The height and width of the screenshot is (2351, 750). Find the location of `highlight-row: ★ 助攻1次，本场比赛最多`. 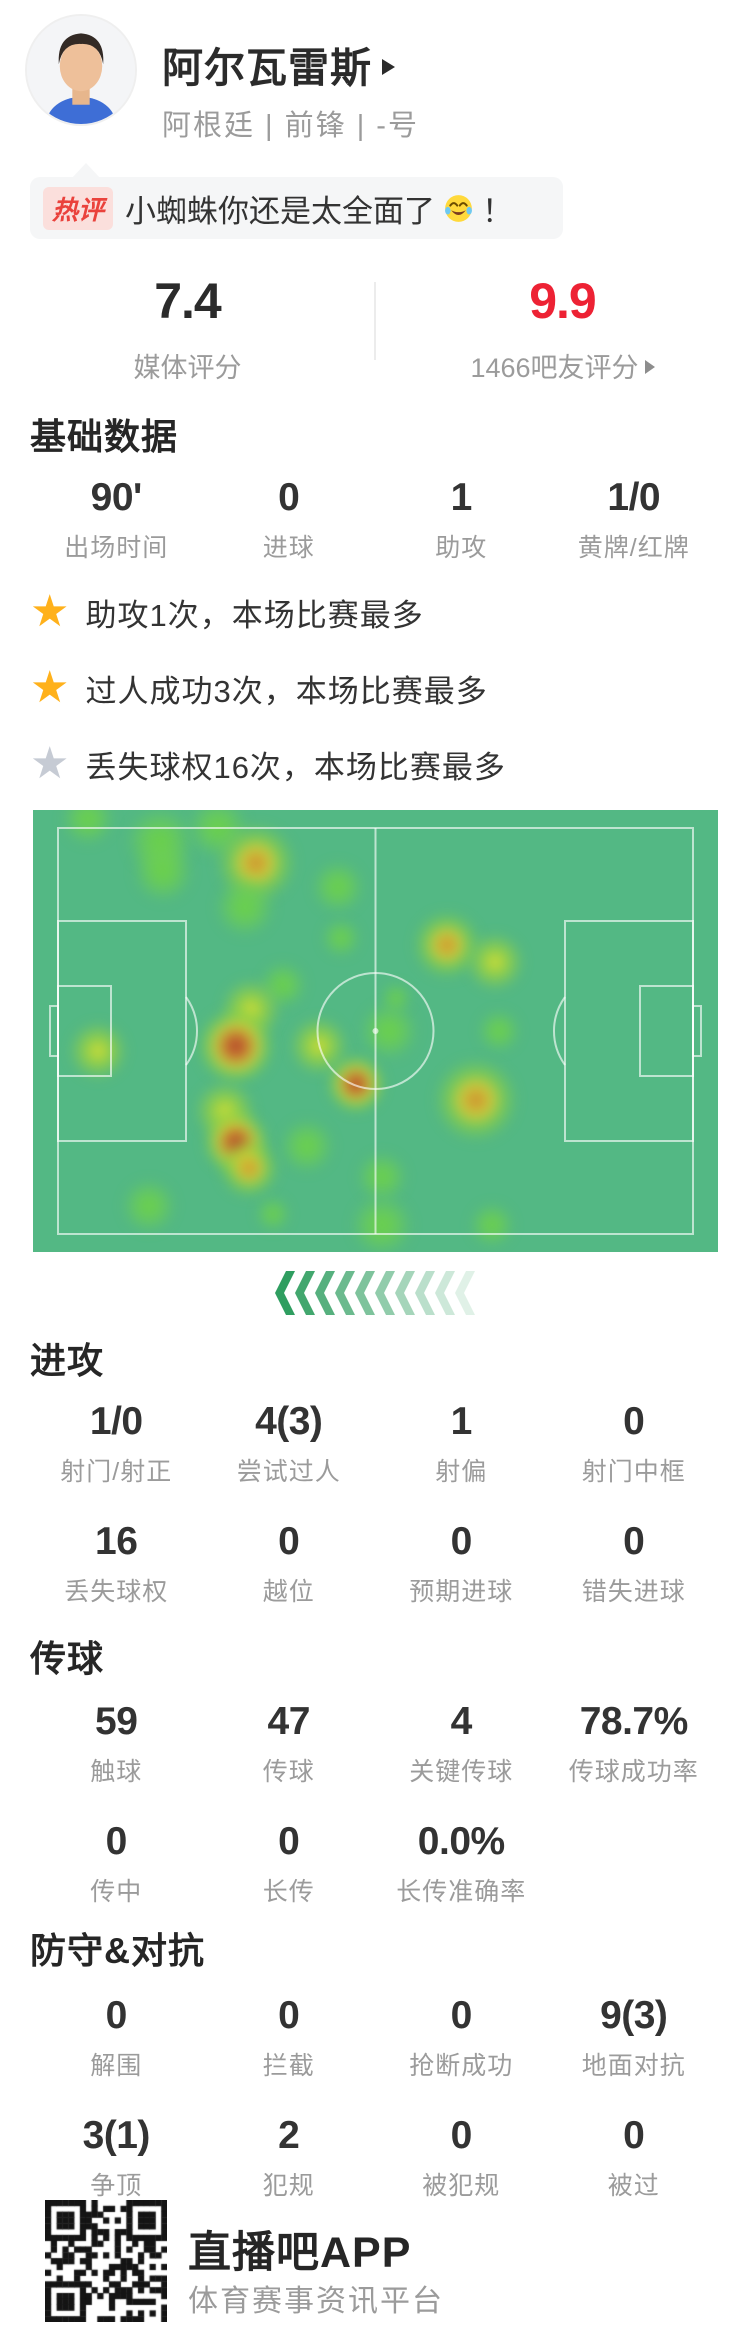

highlight-row: ★ 助攻1次，本场比赛最多 is located at coordinates (375, 612).